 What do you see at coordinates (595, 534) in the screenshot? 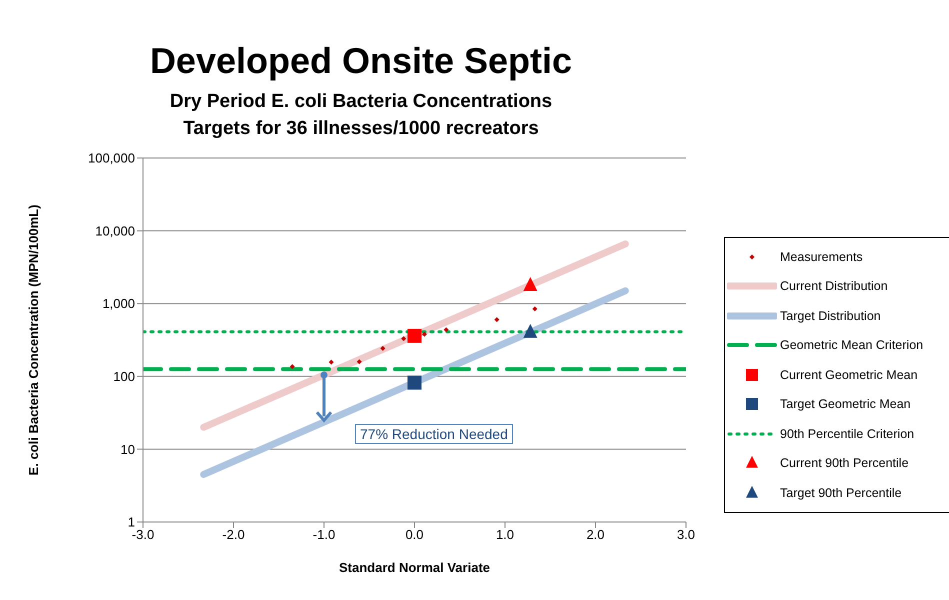
I see `x-tick-label: 2.0` at bounding box center [595, 534].